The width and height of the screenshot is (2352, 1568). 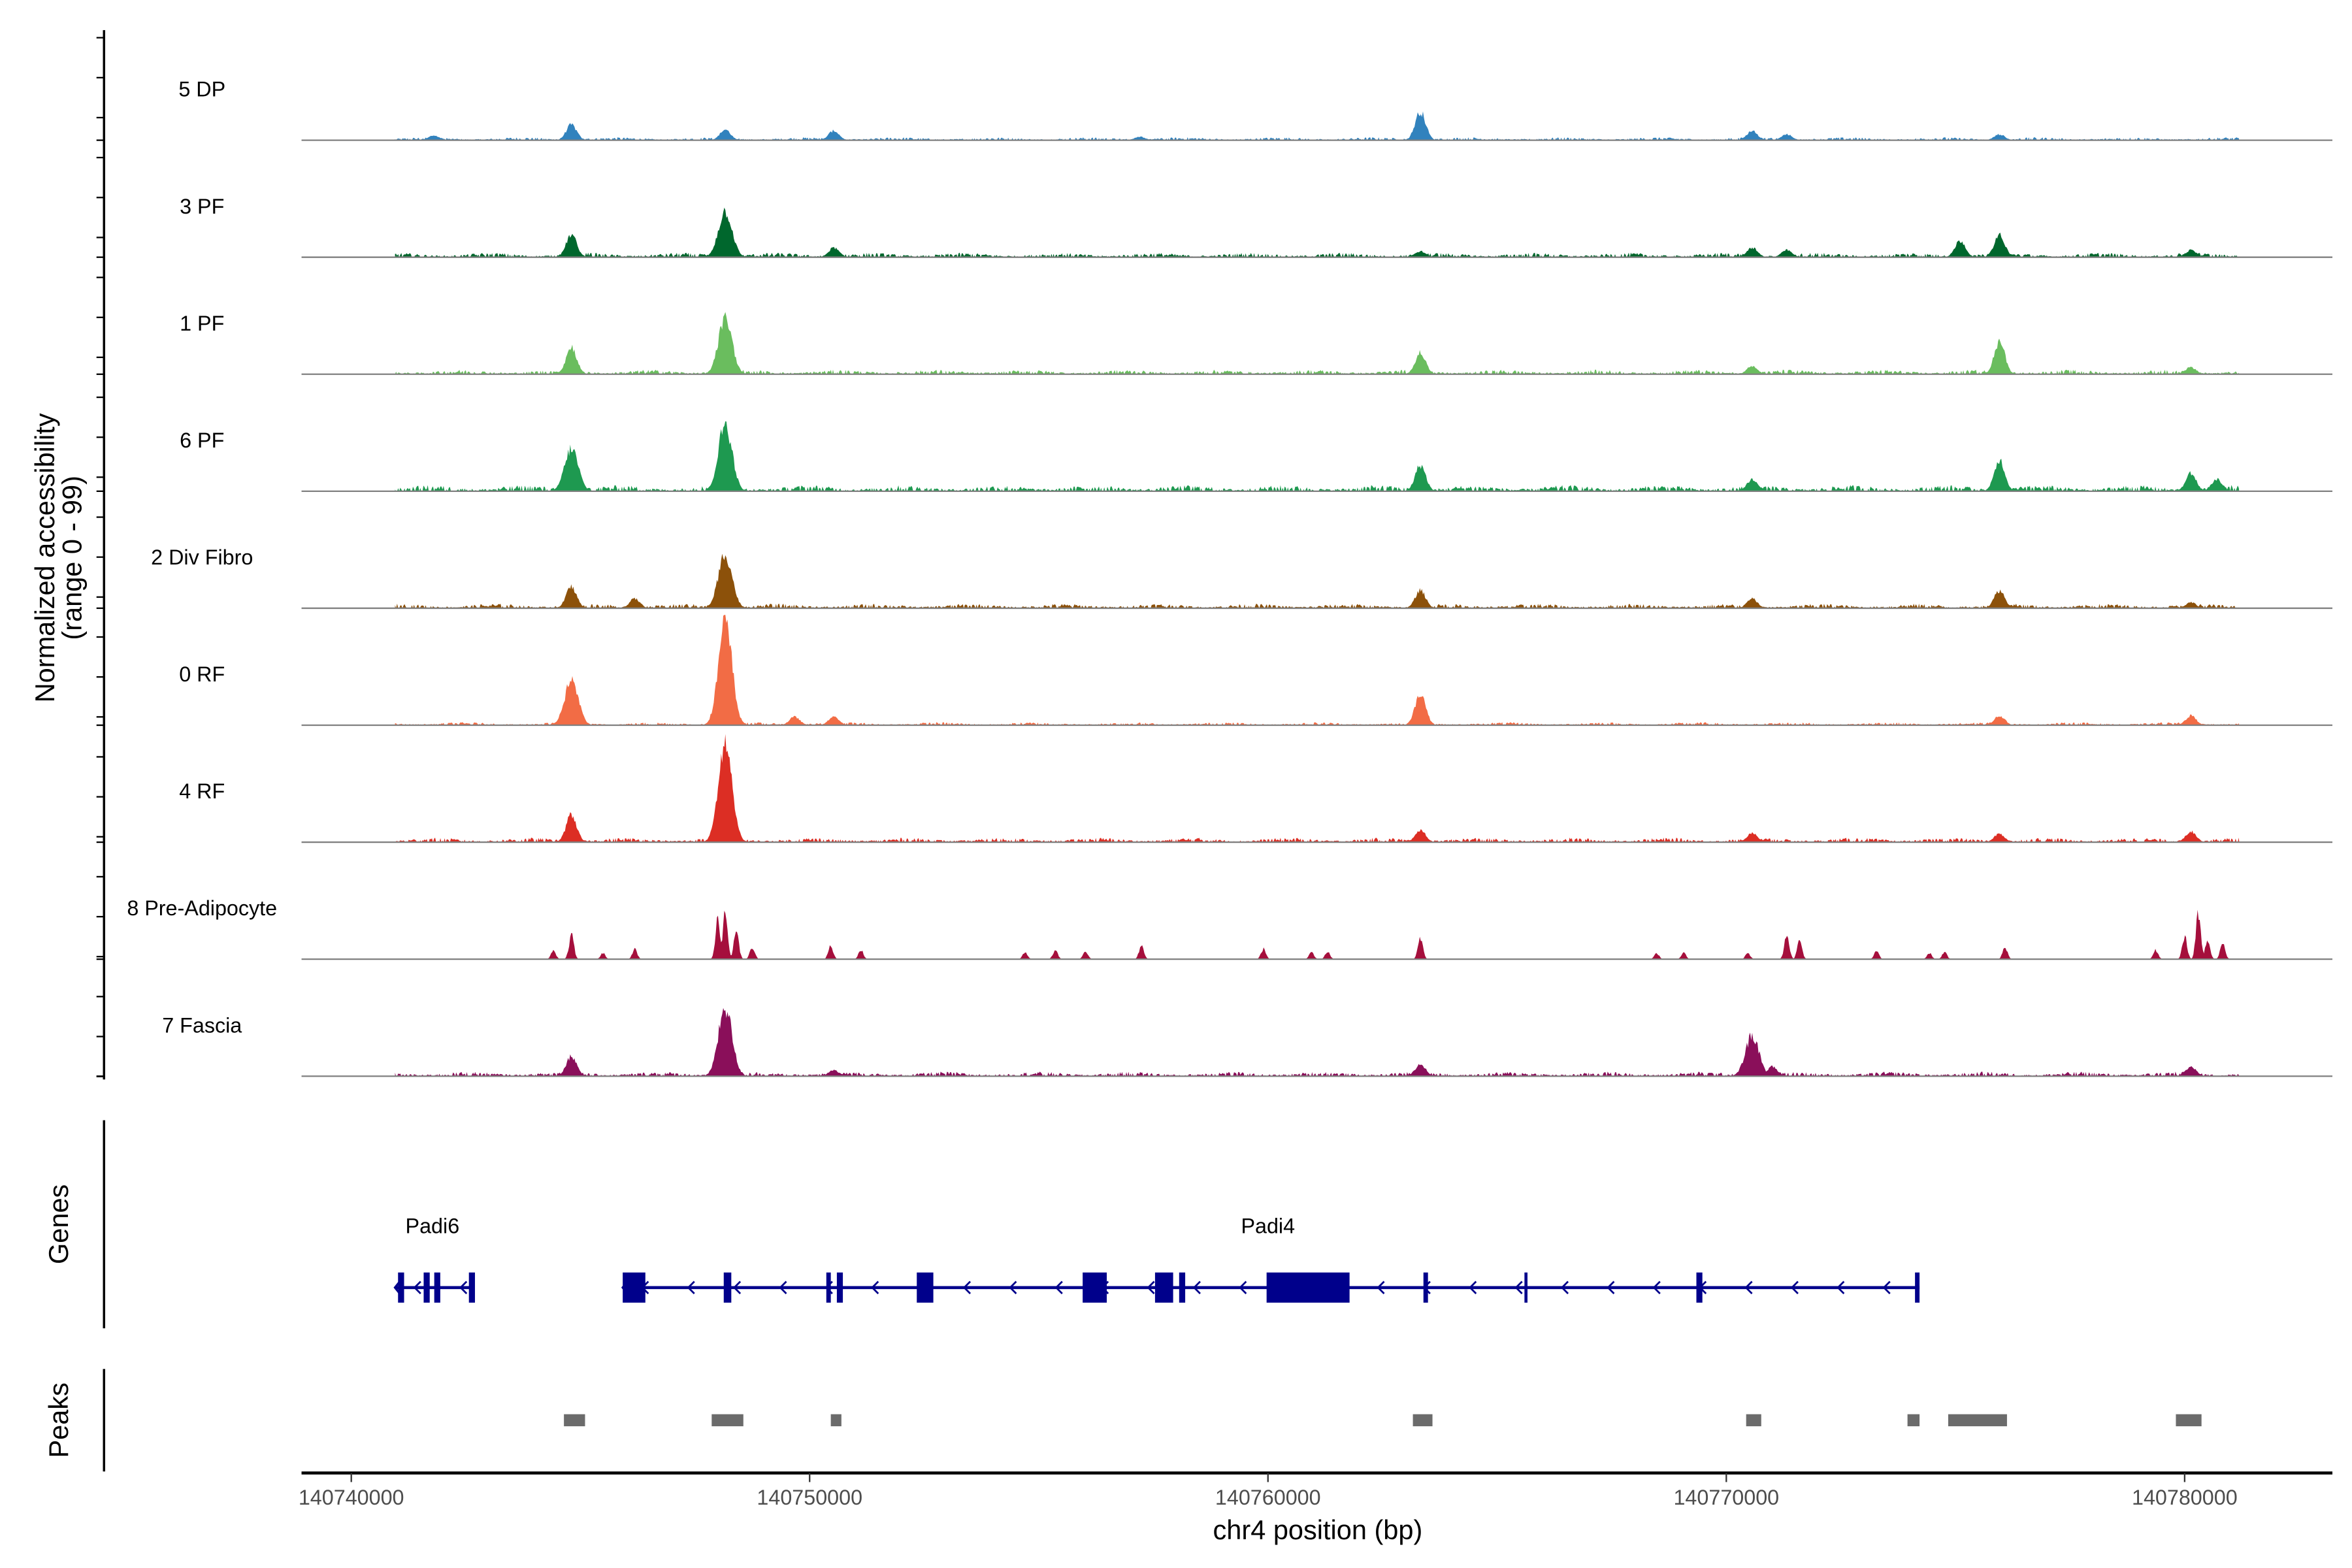 I want to click on track-1-pf: 1 PF, so click(x=1256, y=343).